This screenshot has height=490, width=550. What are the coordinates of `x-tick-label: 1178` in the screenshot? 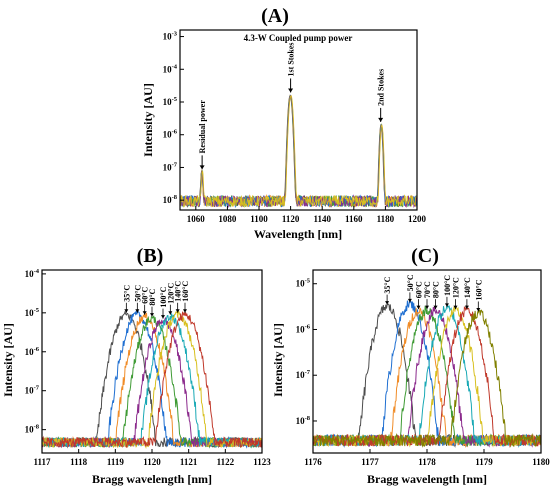 It's located at (427, 462).